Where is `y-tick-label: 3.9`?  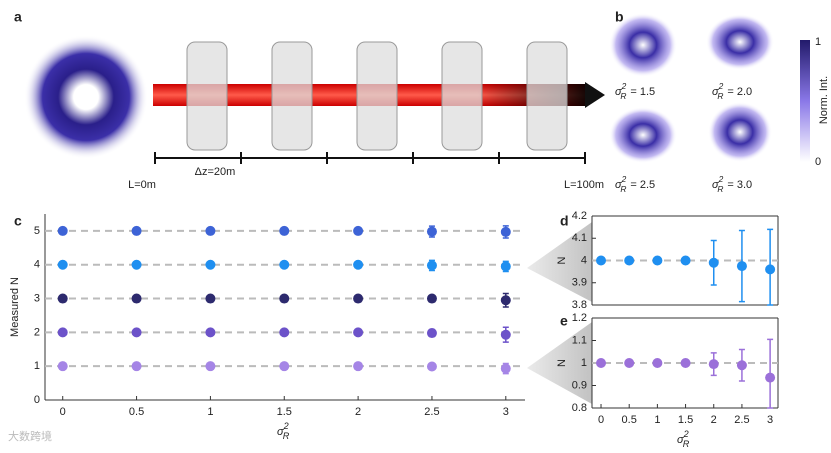 y-tick-label: 3.9 is located at coordinates (579, 283).